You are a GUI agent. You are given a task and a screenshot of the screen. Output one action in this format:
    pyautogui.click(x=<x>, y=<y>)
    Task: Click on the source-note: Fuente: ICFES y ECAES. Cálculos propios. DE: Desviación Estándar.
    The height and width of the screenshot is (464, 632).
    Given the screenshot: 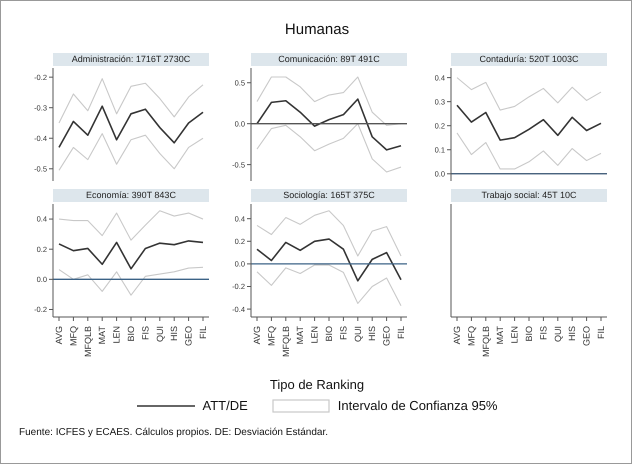 What is the action you would take?
    pyautogui.click(x=173, y=432)
    